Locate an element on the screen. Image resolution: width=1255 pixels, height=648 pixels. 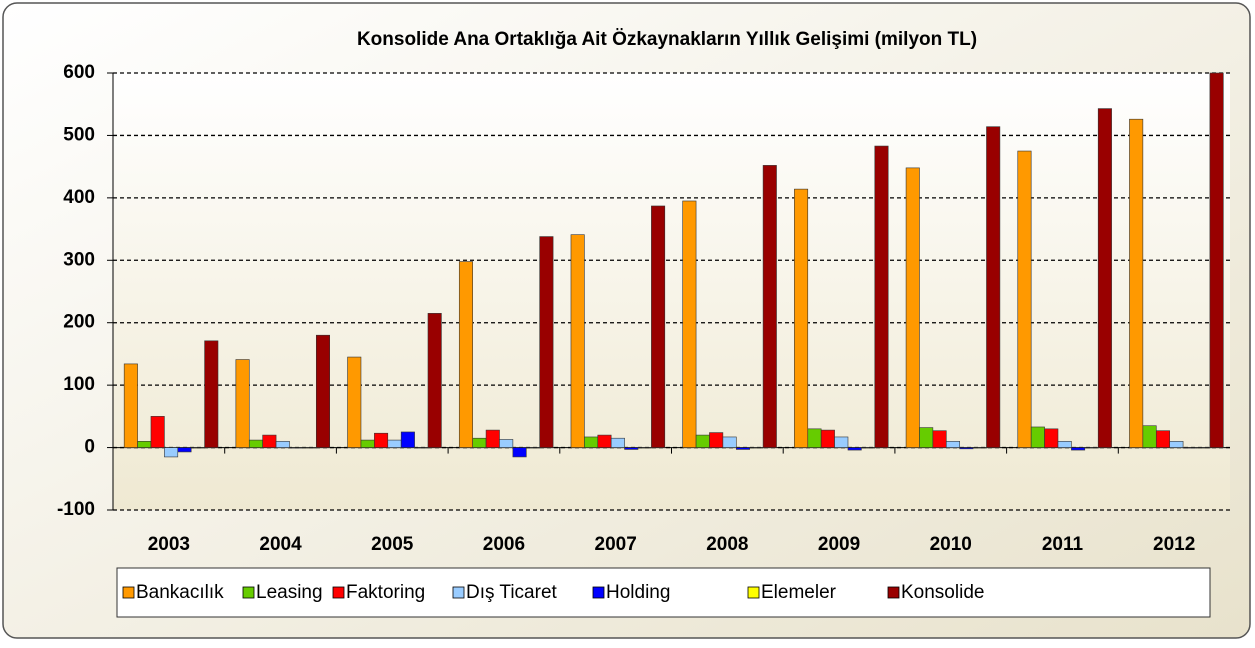
y-tick-label: -100 is located at coordinates (76, 509).